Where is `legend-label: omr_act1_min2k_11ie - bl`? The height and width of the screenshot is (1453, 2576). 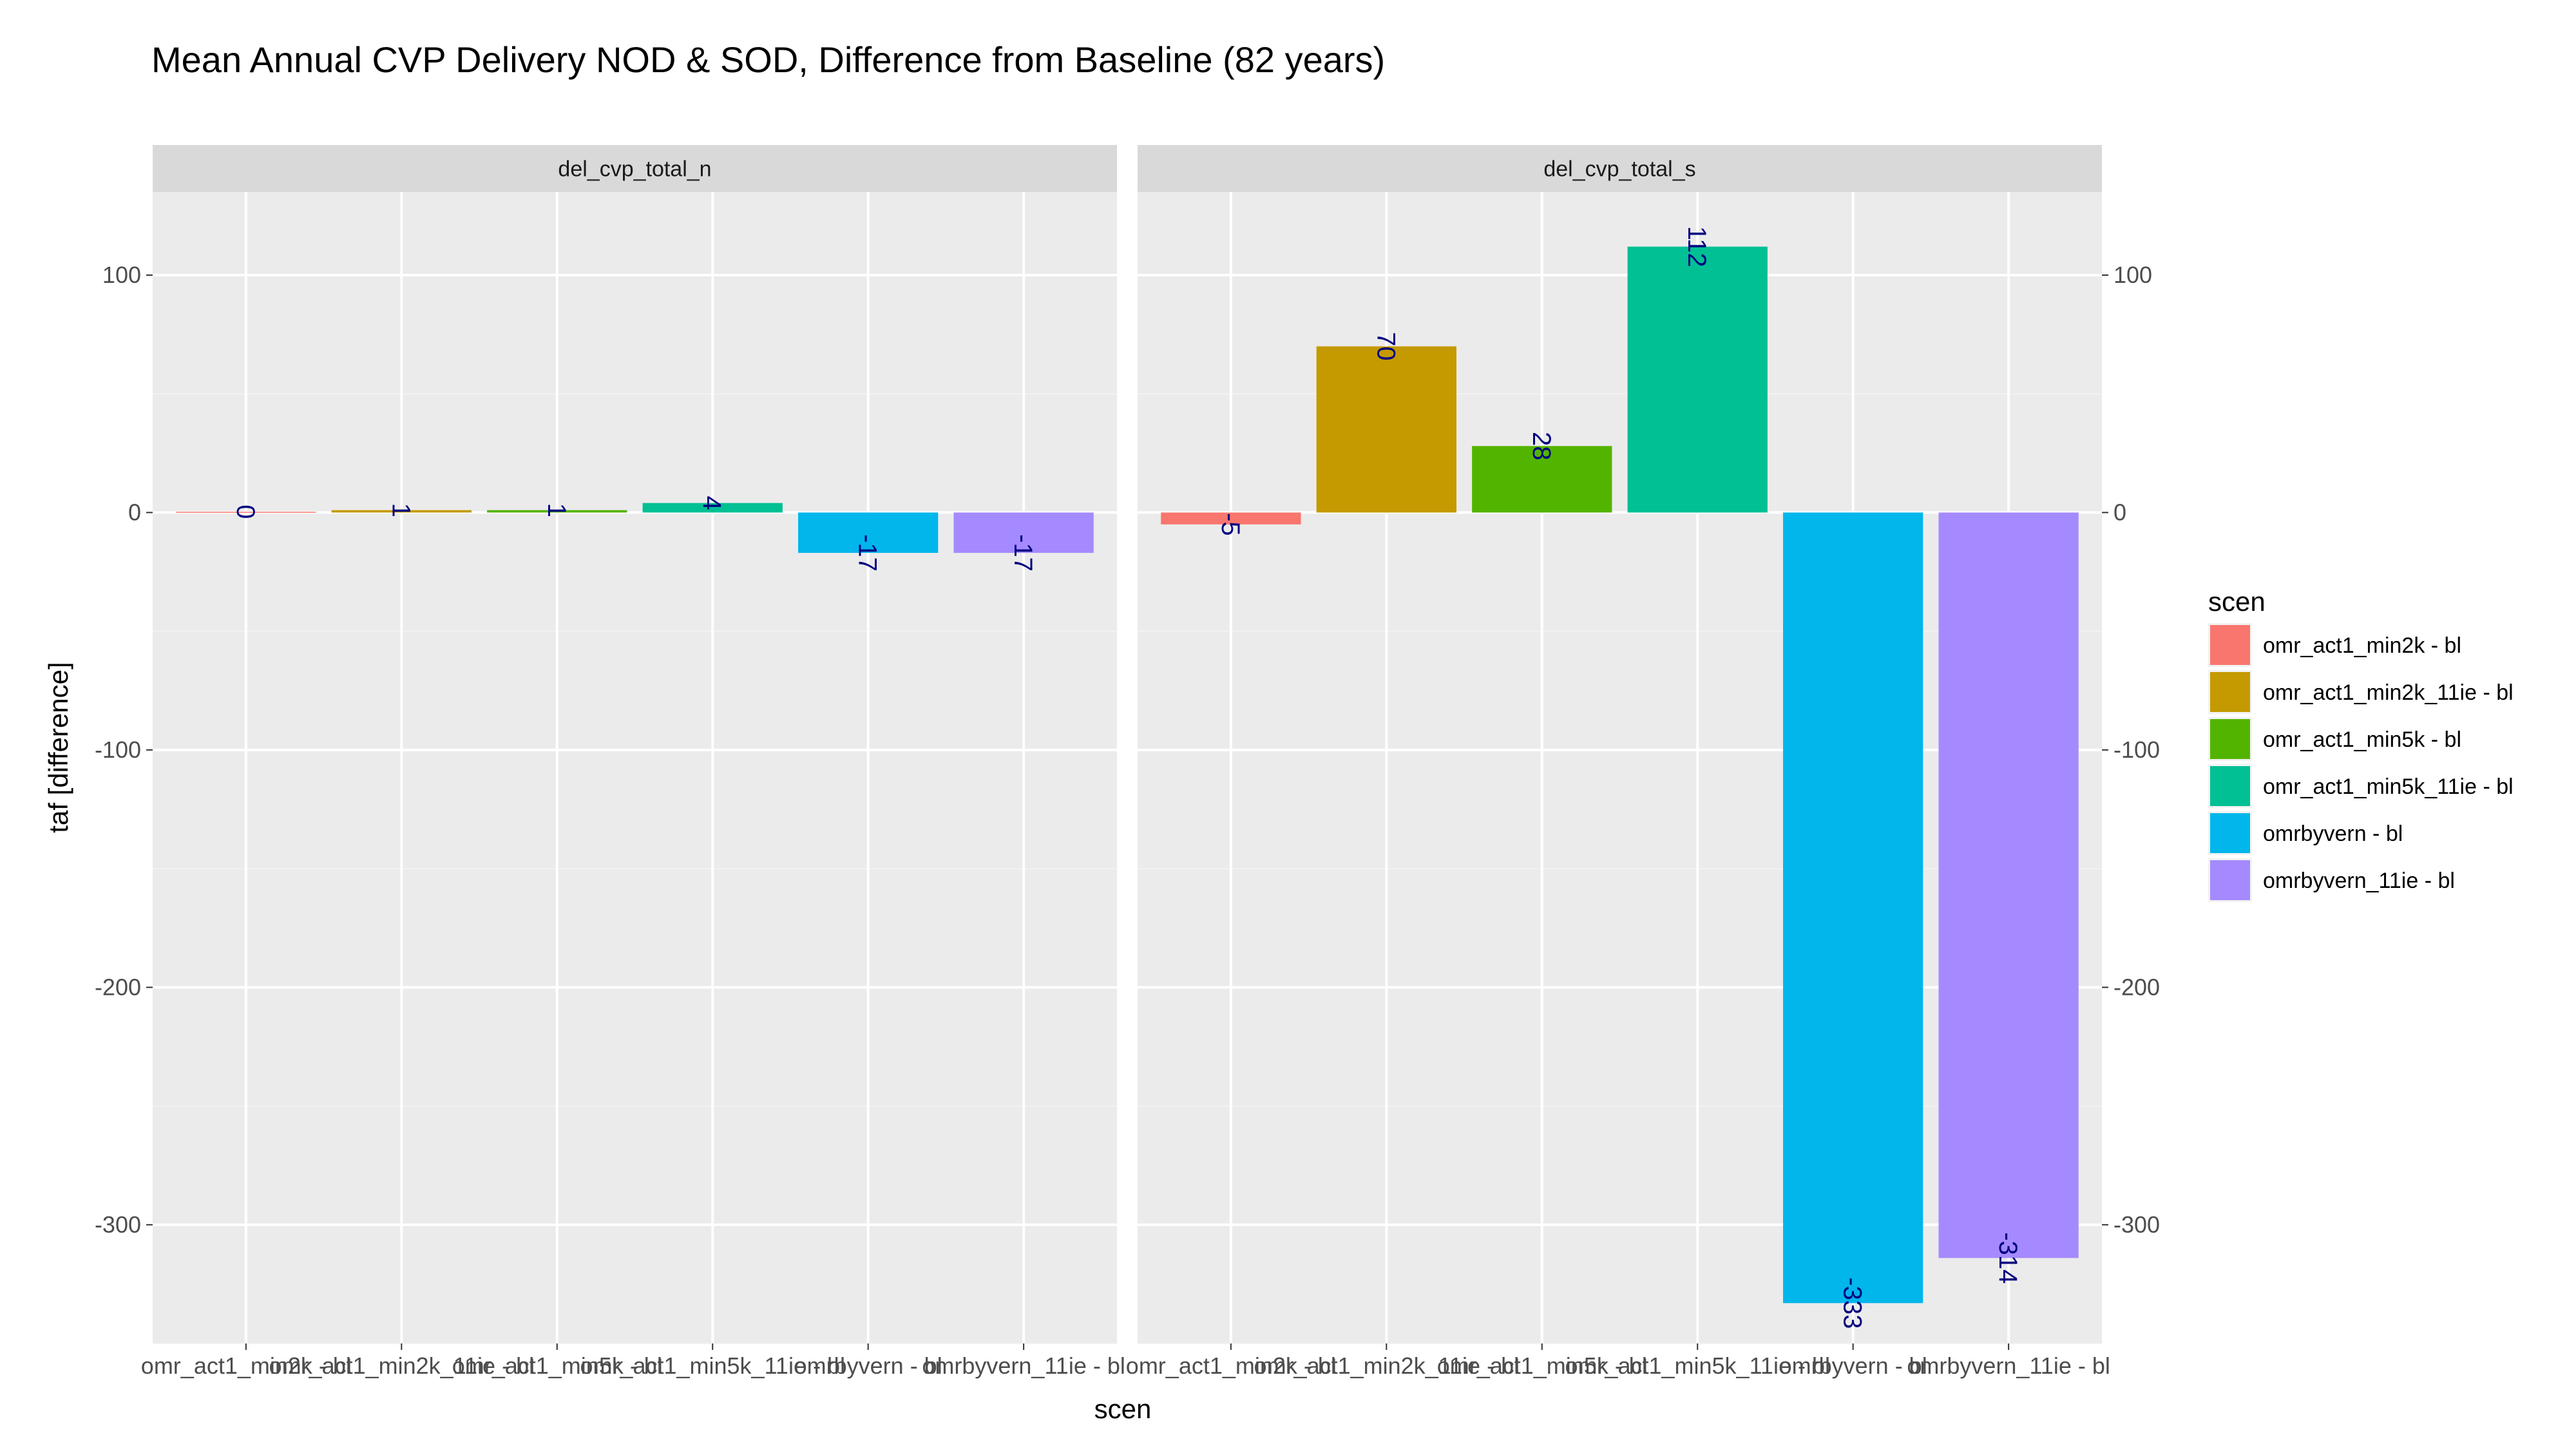
legend-label: omr_act1_min2k_11ie - bl is located at coordinates (2388, 692).